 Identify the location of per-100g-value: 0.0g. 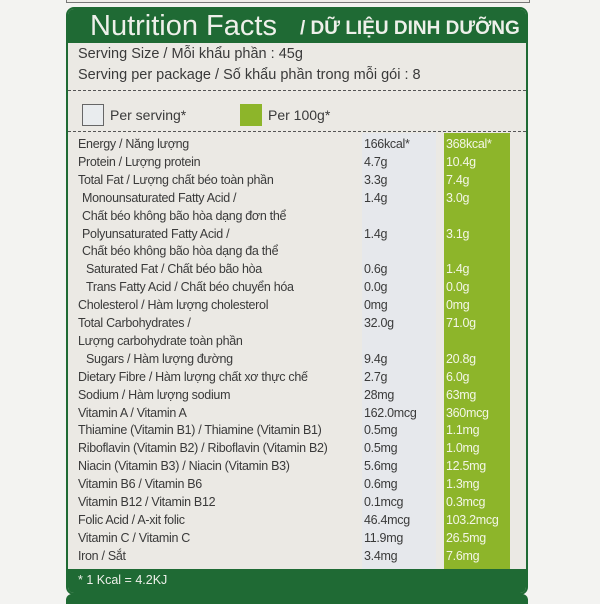
(458, 287).